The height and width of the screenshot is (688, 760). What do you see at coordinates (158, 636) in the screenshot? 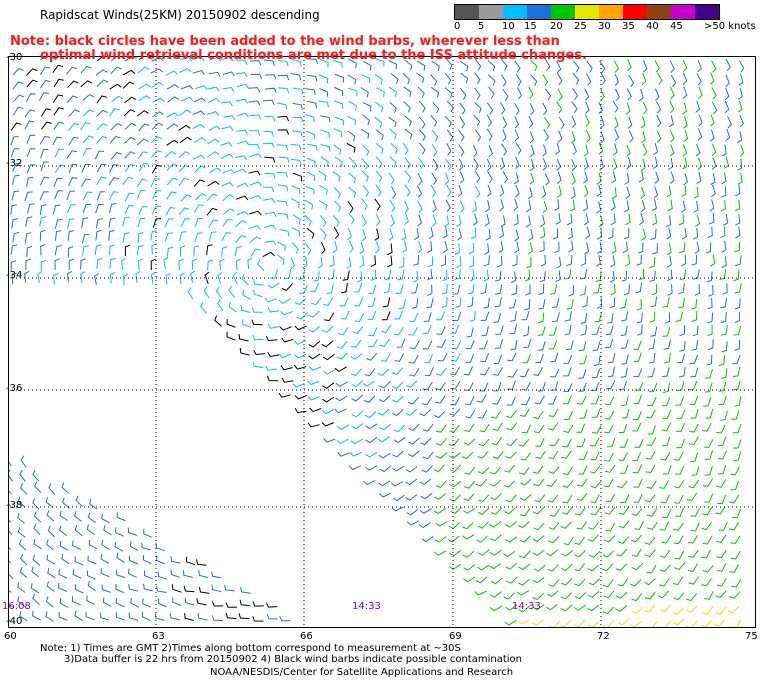
I see `lon-label-63: 63` at bounding box center [158, 636].